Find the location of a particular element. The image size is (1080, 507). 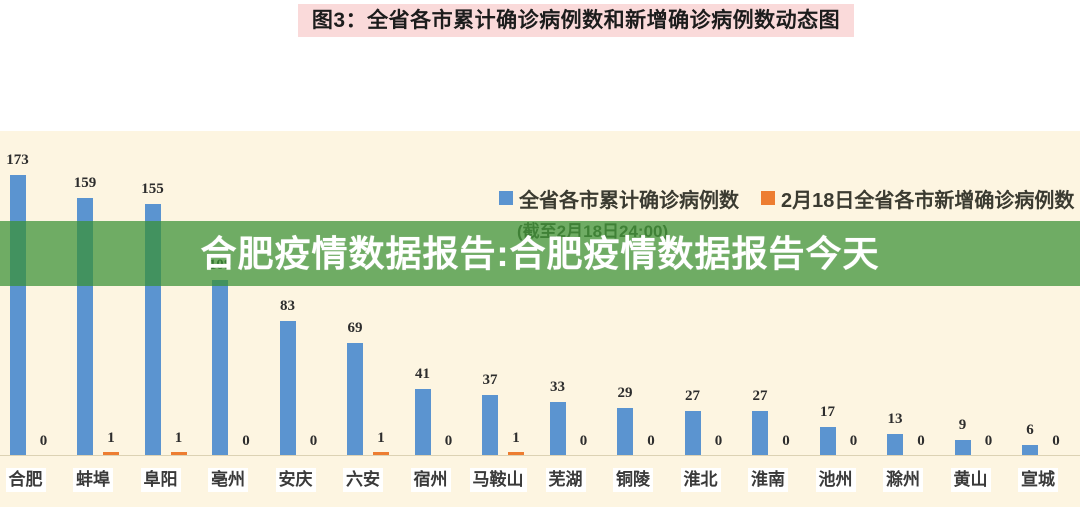

chart-legend: 全省各市累计确诊病例数 2月18日全省各市新增确诊病例数 is located at coordinates (786, 200).